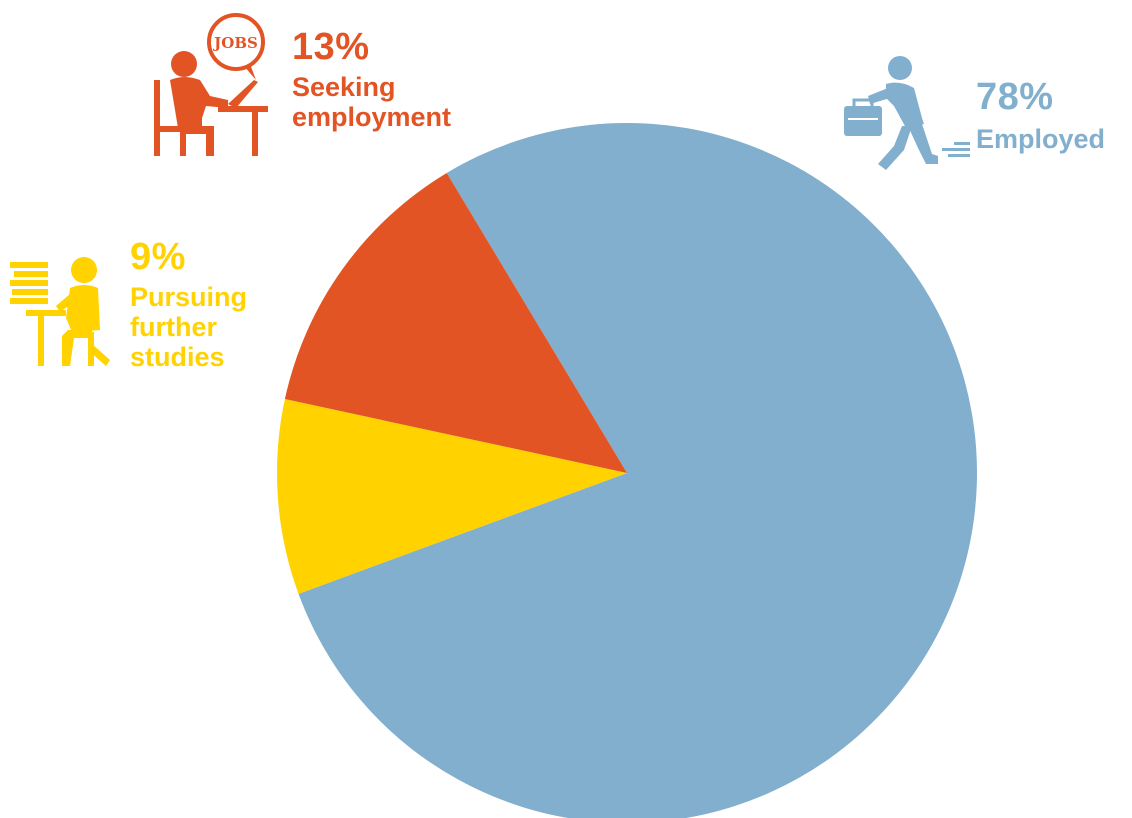 The height and width of the screenshot is (818, 1132). Describe the element at coordinates (455, 322) in the screenshot. I see `pie-slice-seeking-employment` at that location.